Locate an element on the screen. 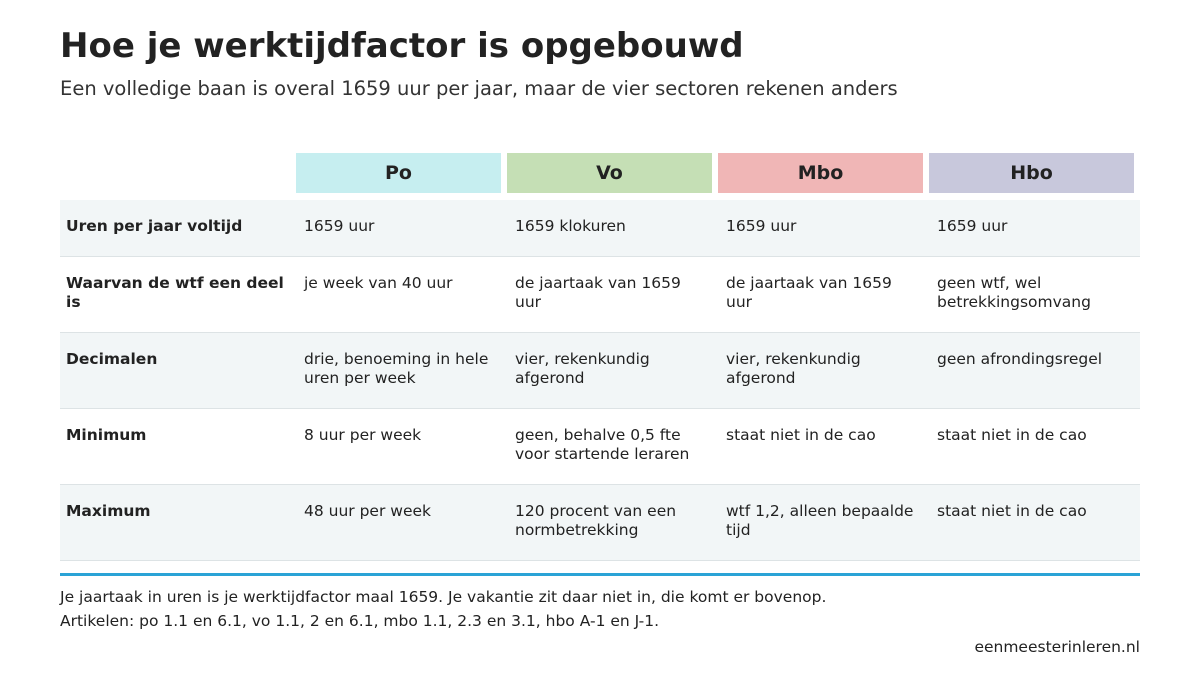 This screenshot has height=675, width=1200. row-label: Minimum is located at coordinates (106, 435).